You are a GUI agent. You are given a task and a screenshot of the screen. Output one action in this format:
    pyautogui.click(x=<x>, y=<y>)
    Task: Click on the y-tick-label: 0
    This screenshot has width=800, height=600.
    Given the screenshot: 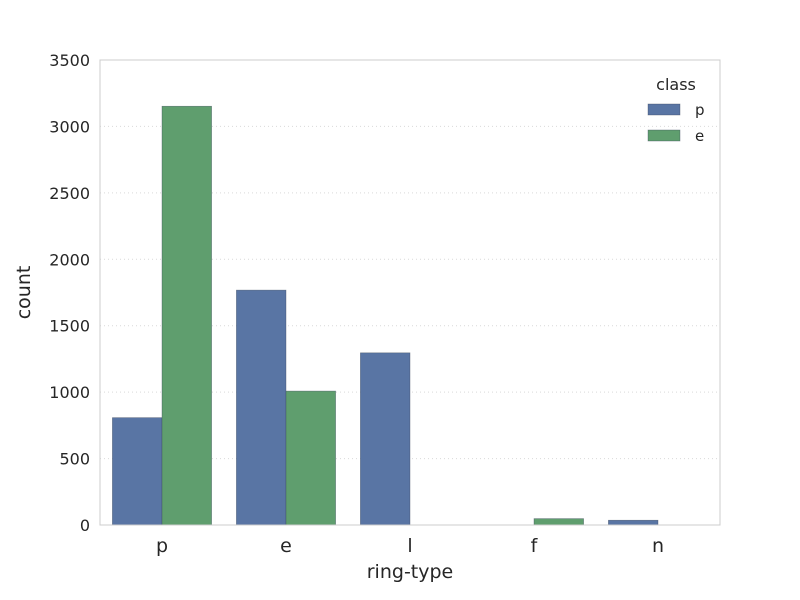 What is the action you would take?
    pyautogui.click(x=85, y=525)
    